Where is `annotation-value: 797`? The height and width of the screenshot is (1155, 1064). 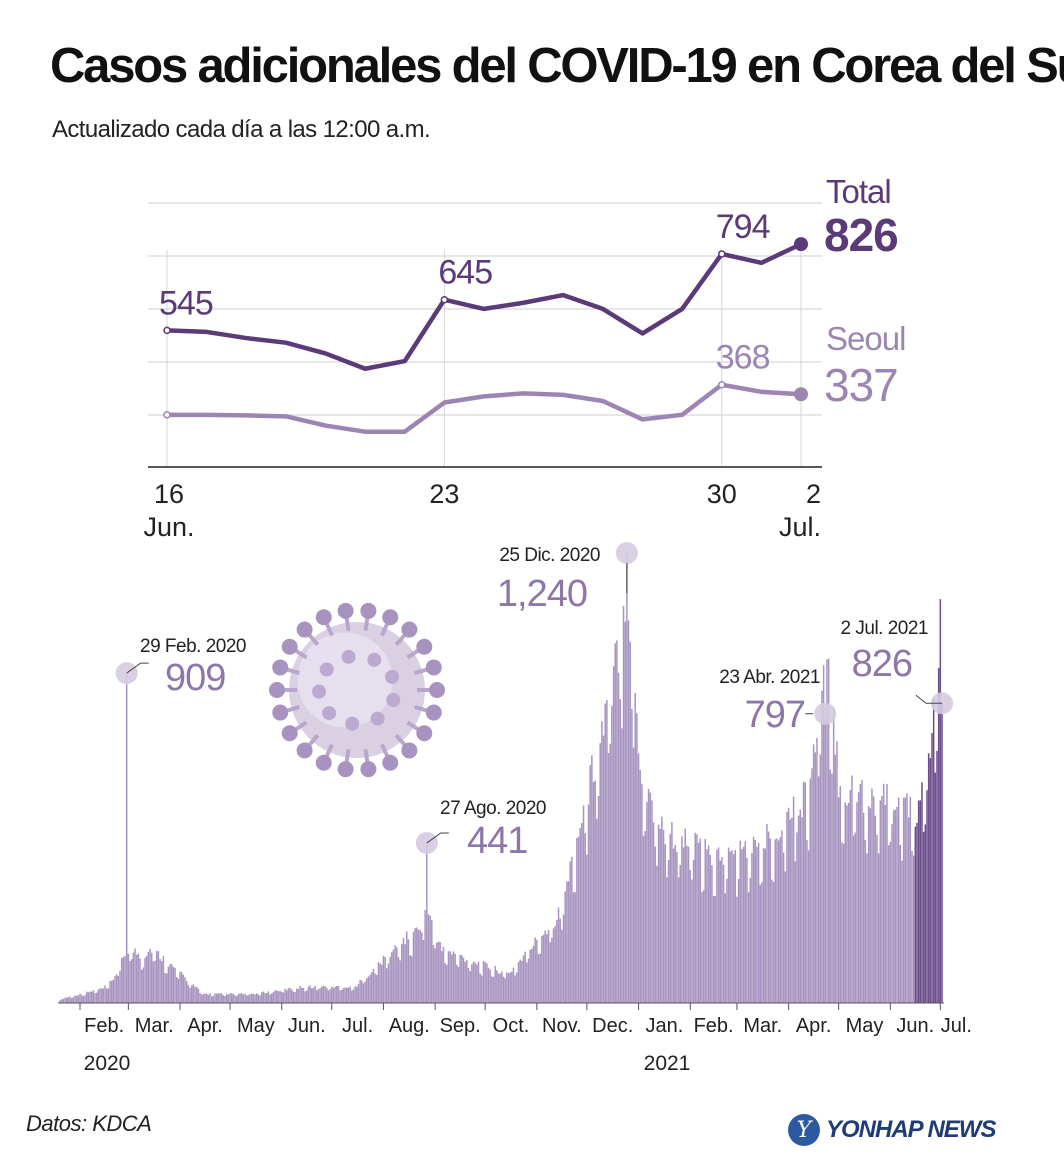
annotation-value: 797 is located at coordinates (775, 715).